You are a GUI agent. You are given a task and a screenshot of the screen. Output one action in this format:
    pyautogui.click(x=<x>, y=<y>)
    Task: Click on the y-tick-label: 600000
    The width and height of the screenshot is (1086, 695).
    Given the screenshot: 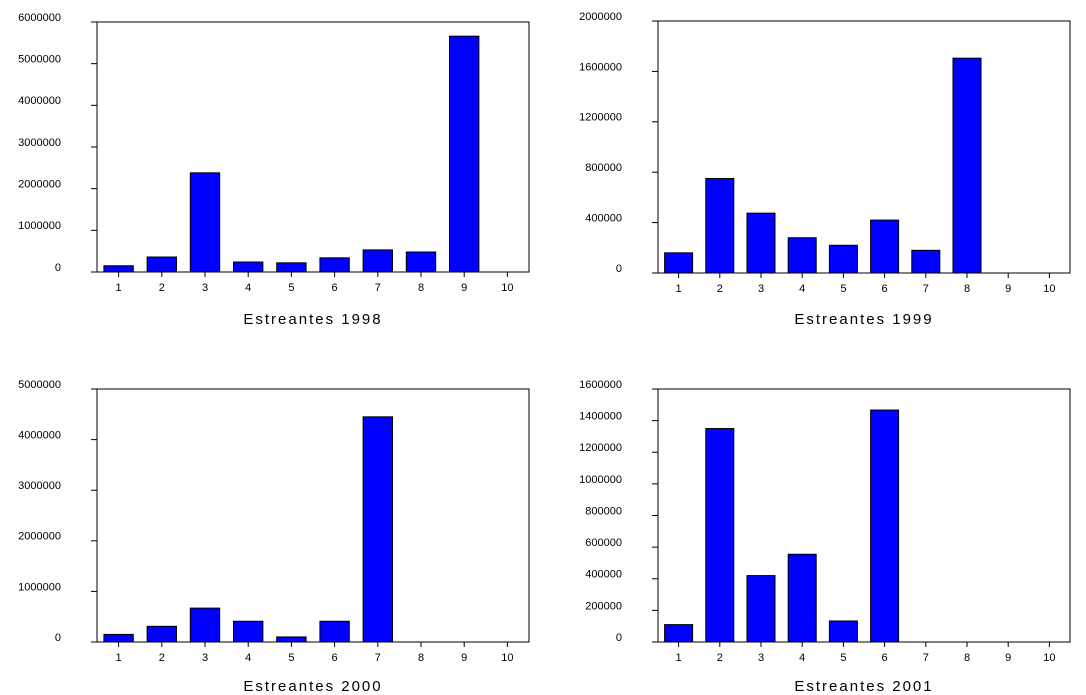 What is the action you would take?
    pyautogui.click(x=603, y=543)
    